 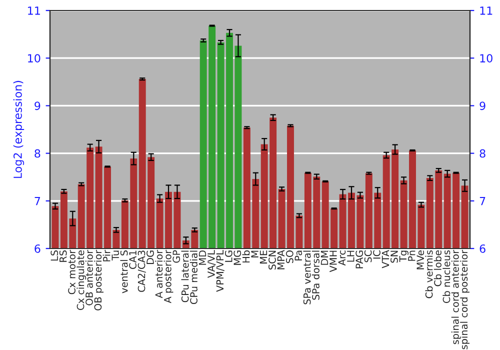 What do you see at coordinates (37, 201) in the screenshot?
I see `y-tick-label: 7` at bounding box center [37, 201].